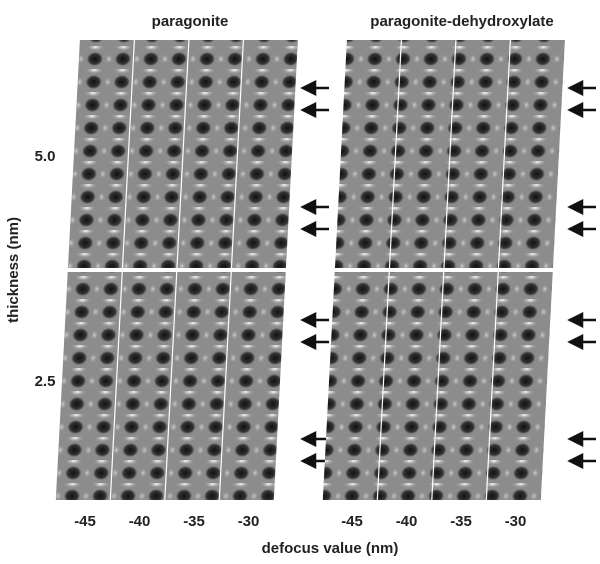 This screenshot has height=564, width=600. What do you see at coordinates (190, 21) in the screenshot?
I see `column-title: paragonite` at bounding box center [190, 21].